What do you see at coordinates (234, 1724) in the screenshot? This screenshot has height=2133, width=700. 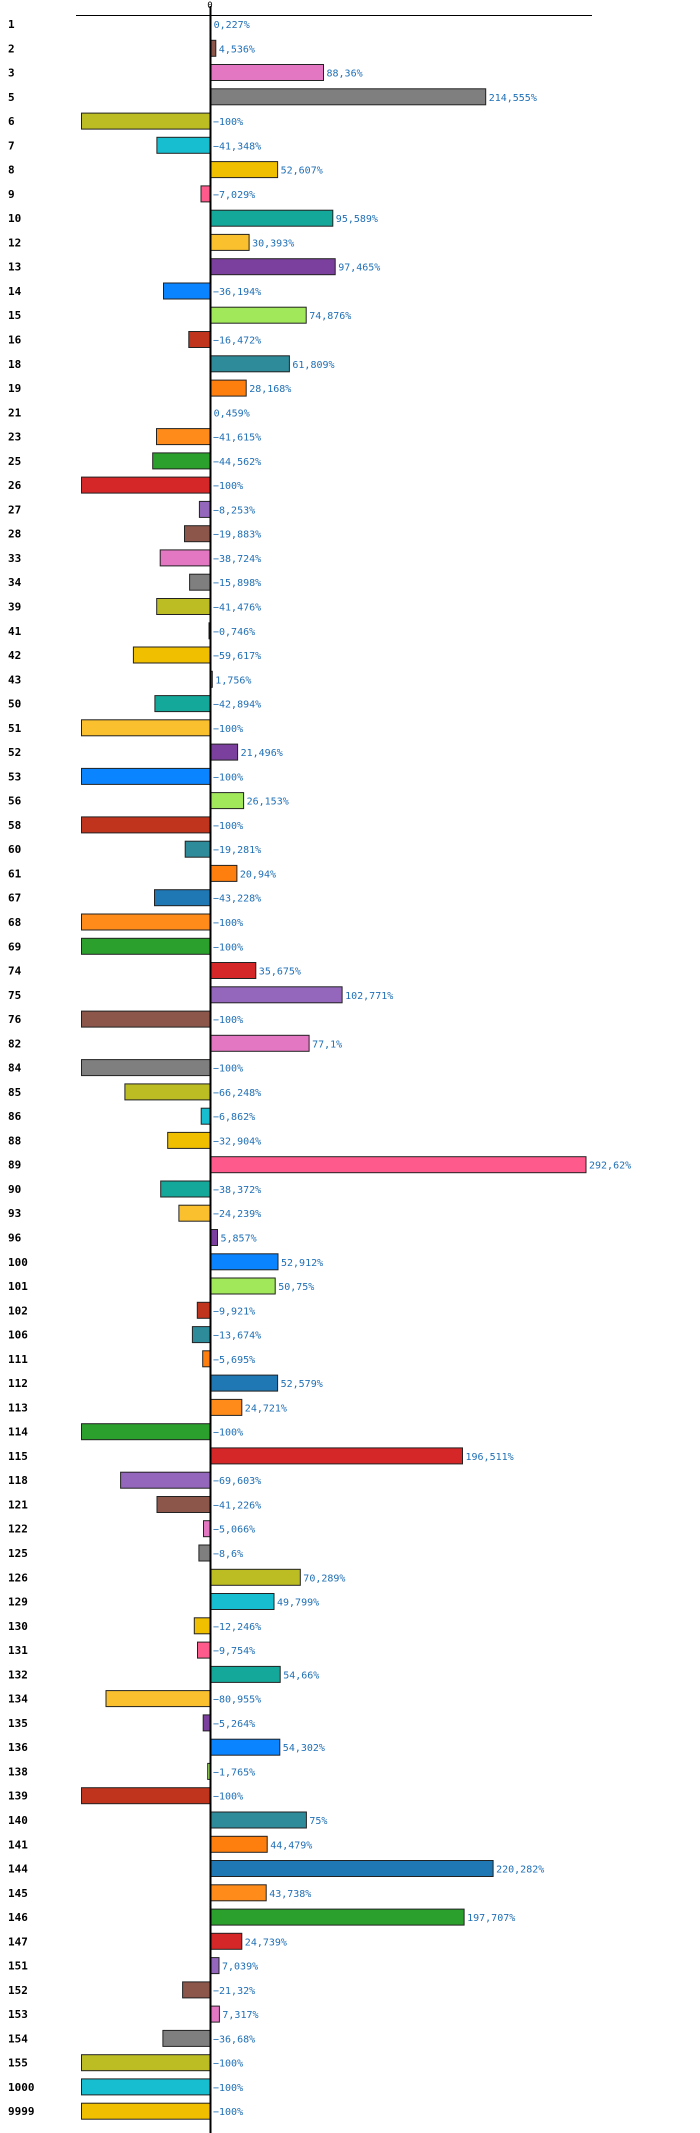 I see `value-label: −5,264%` at bounding box center [234, 1724].